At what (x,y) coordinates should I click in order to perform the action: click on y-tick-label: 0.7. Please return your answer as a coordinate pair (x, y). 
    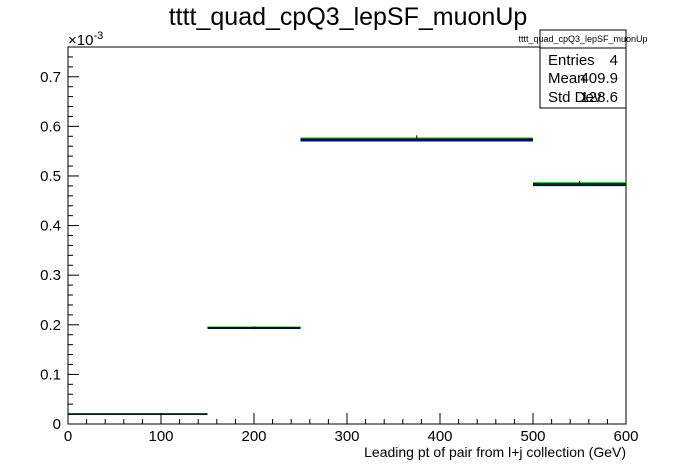
    Looking at the image, I should click on (50, 77).